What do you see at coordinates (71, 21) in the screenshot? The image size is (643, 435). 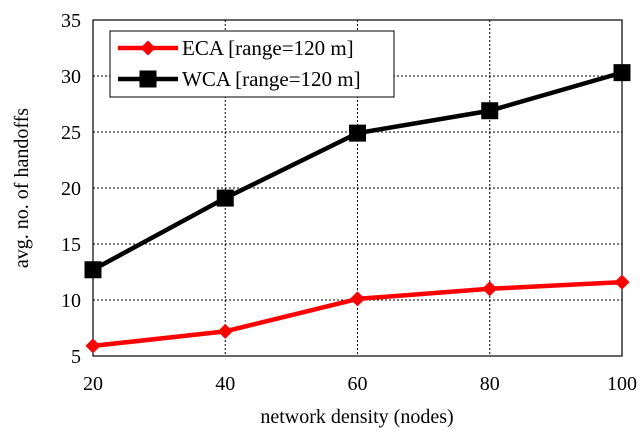 I see `y-tick-label: 35` at bounding box center [71, 21].